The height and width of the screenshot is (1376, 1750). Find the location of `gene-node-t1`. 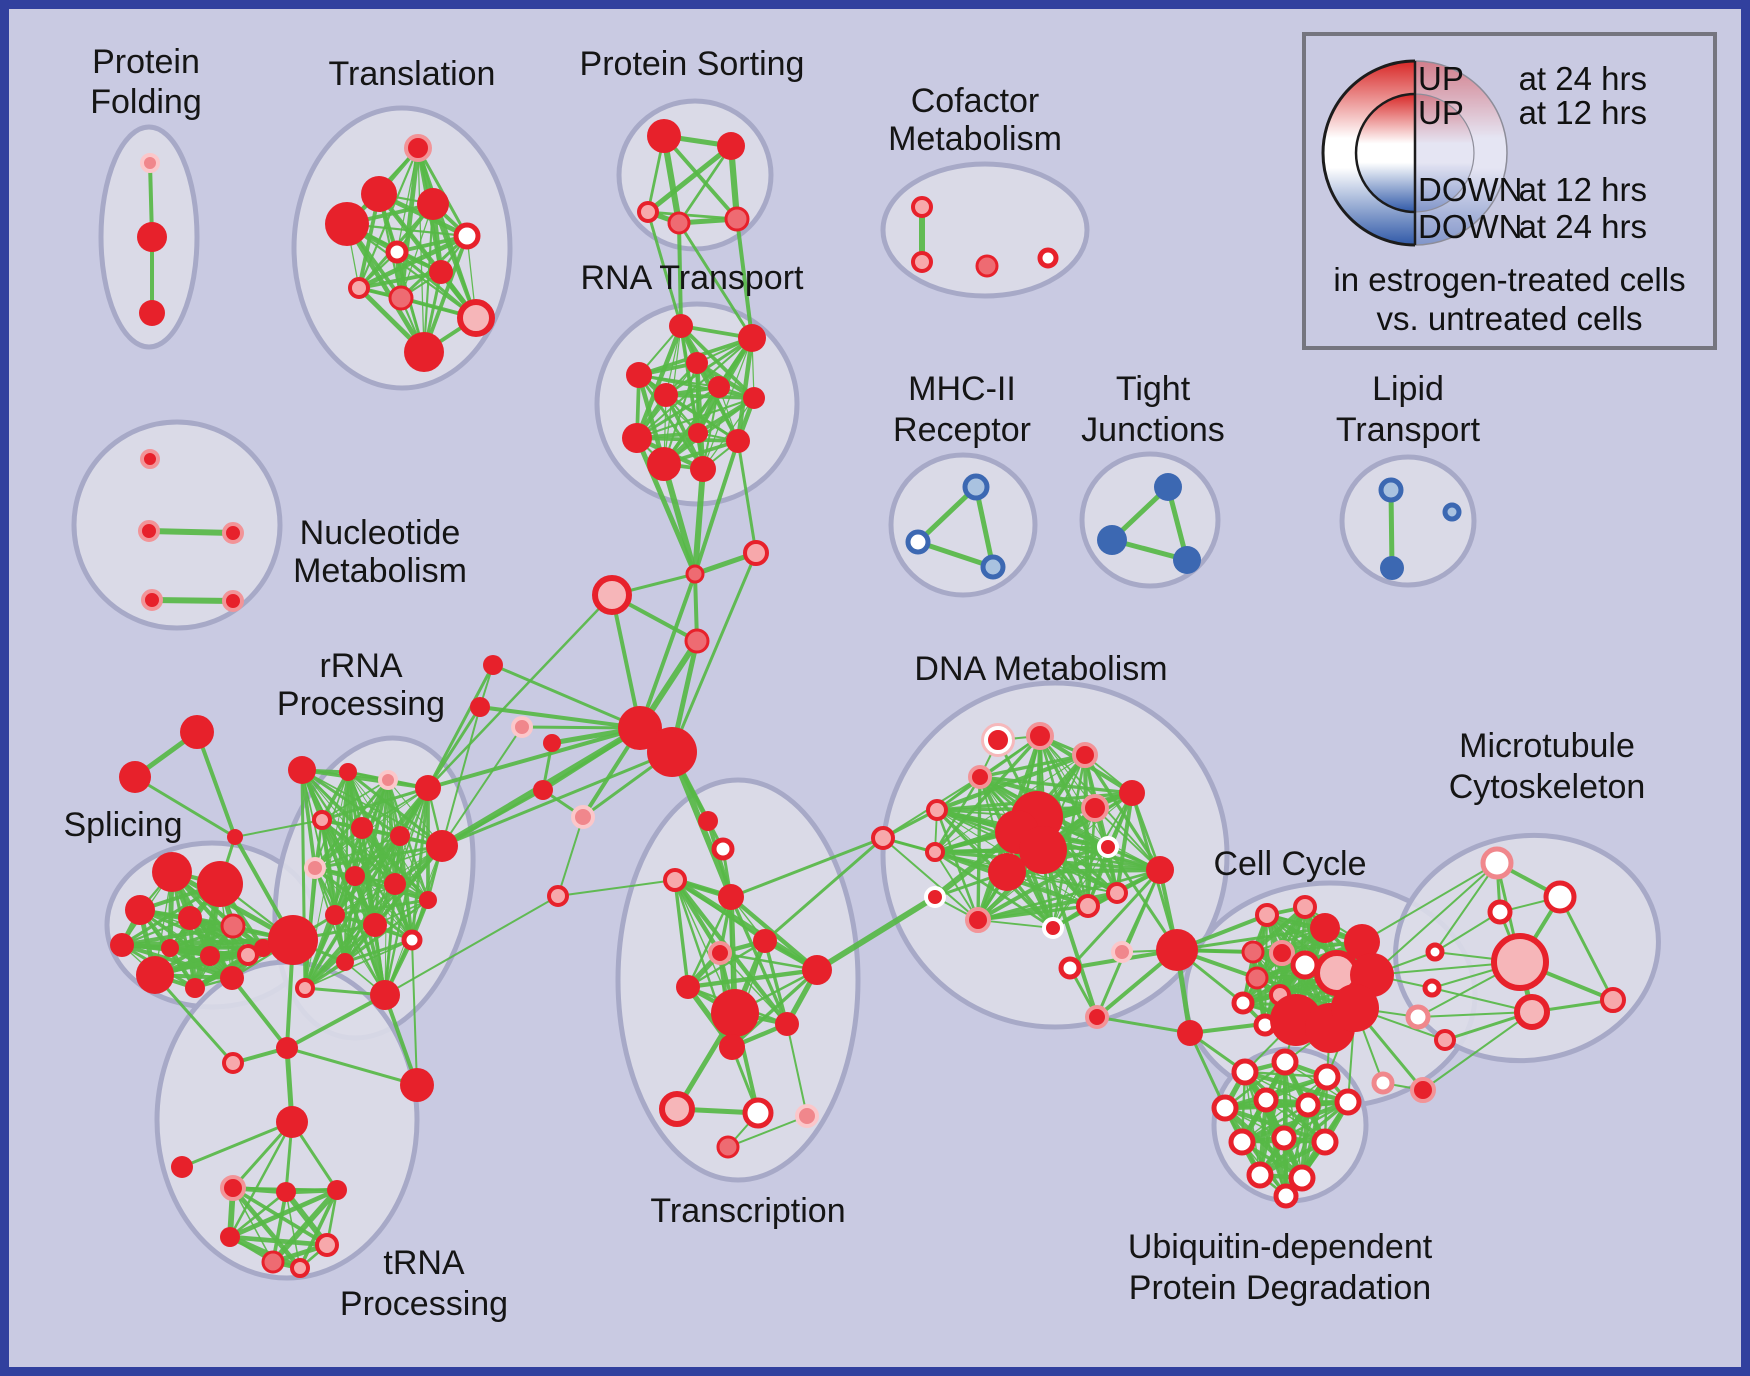

gene-node-t1 is located at coordinates (418, 148).